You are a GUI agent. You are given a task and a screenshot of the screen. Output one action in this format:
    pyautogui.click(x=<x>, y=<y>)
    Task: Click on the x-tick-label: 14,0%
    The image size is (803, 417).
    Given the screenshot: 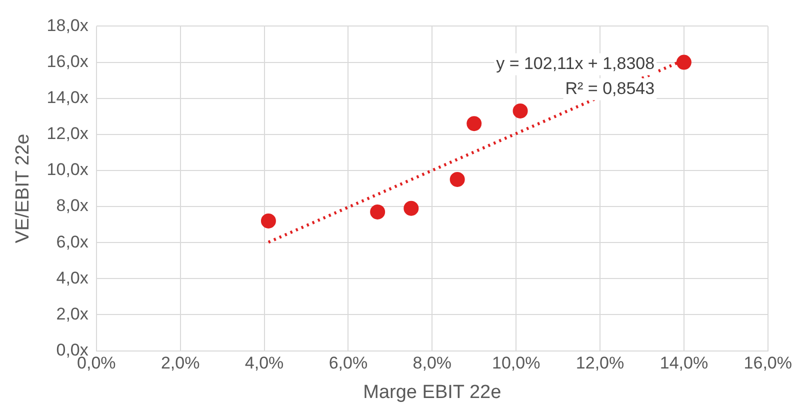 What is the action you would take?
    pyautogui.click(x=684, y=363)
    